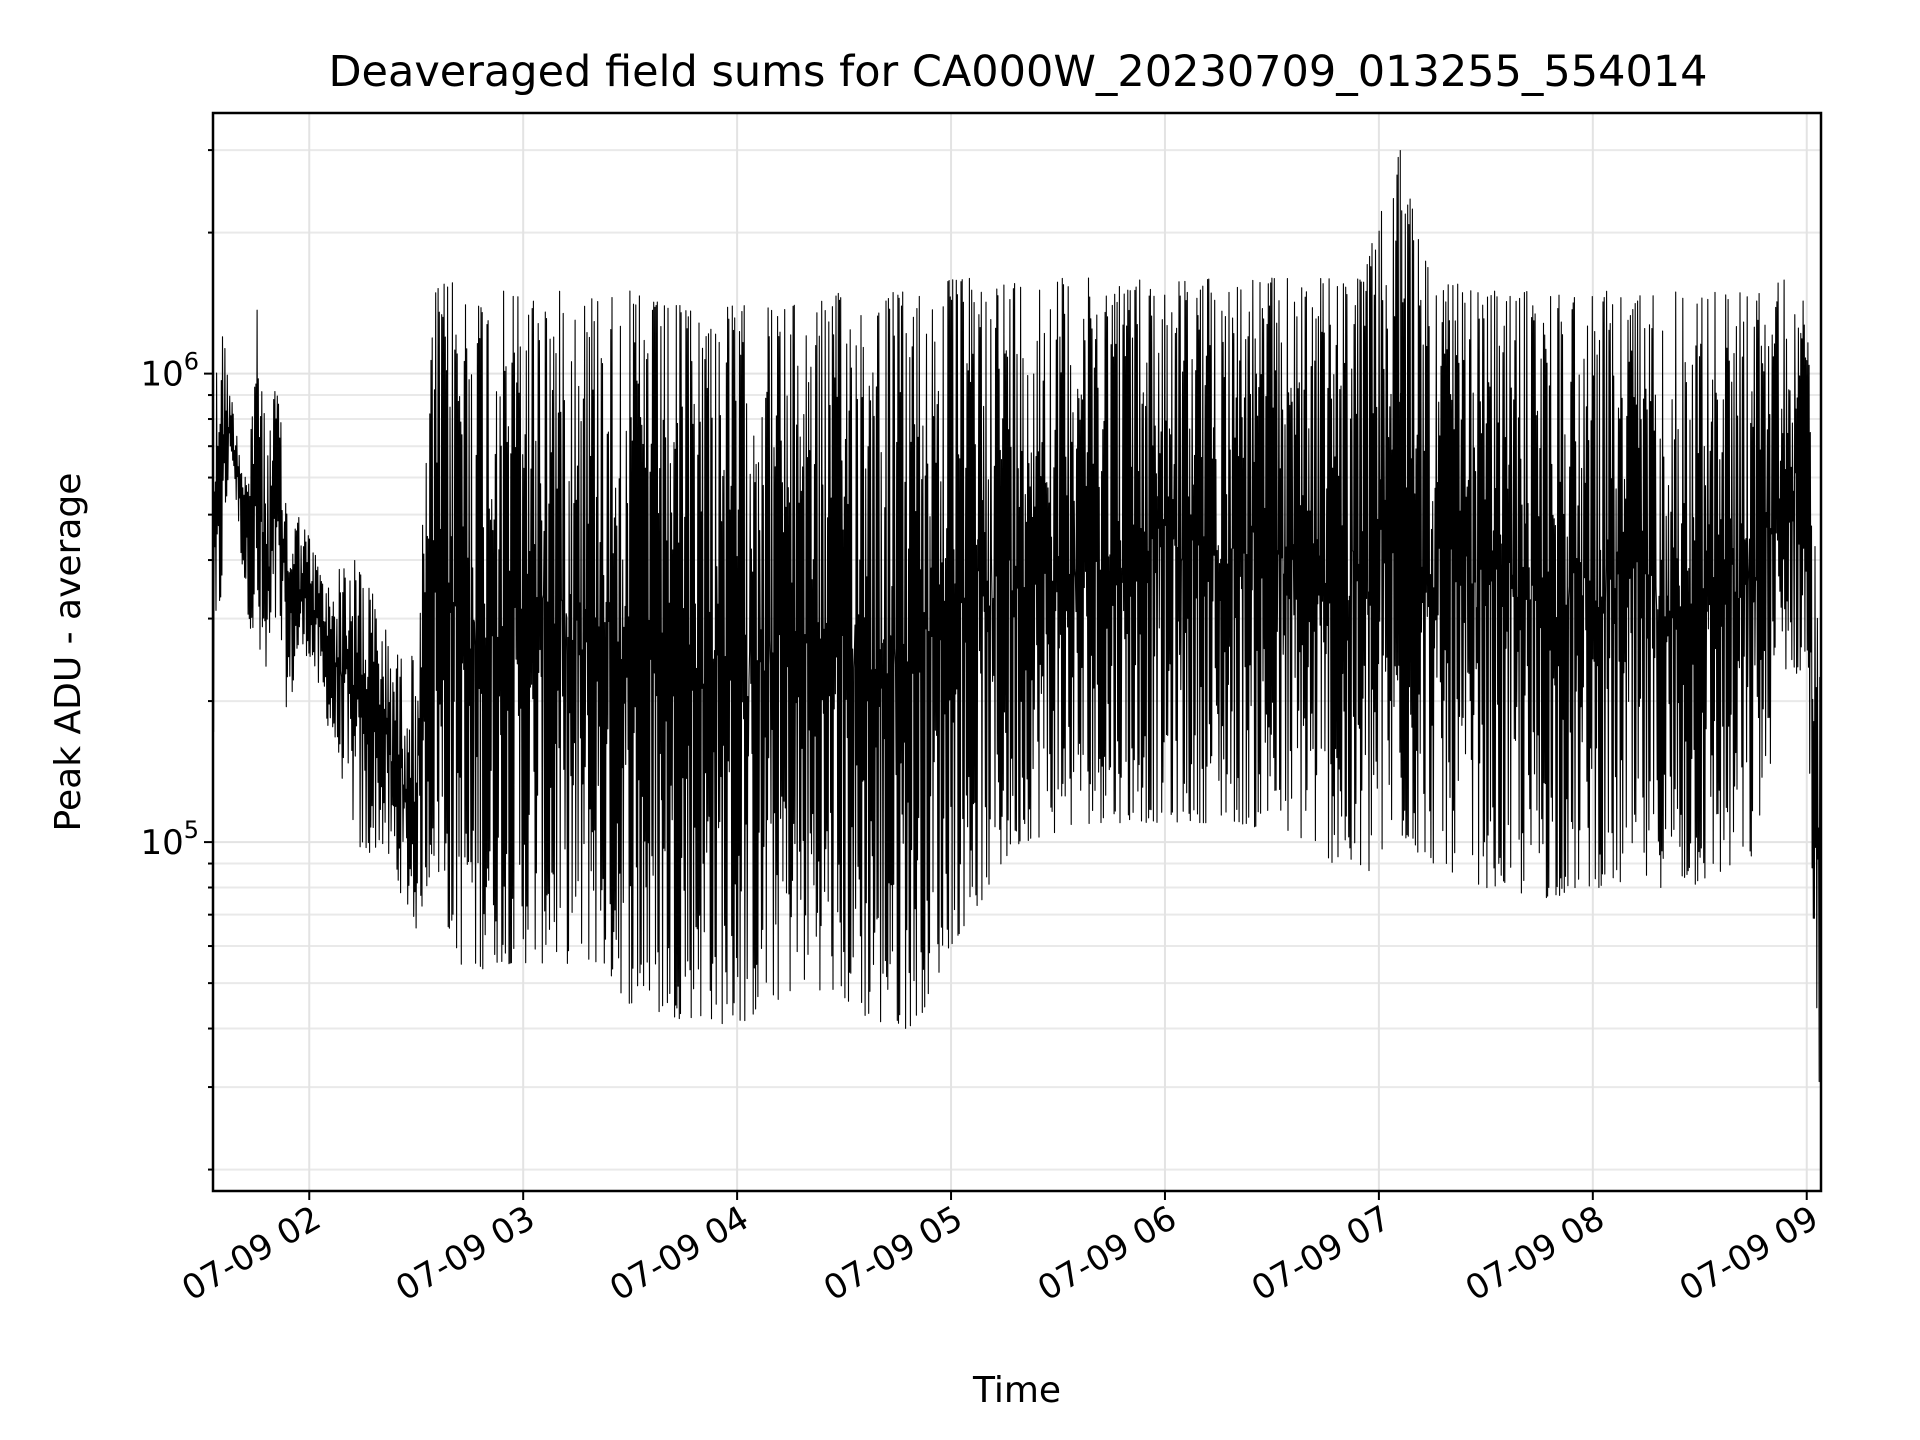 This screenshot has height=1440, width=1920. I want to click on y-tick-label: 10⁶, so click(169, 371).